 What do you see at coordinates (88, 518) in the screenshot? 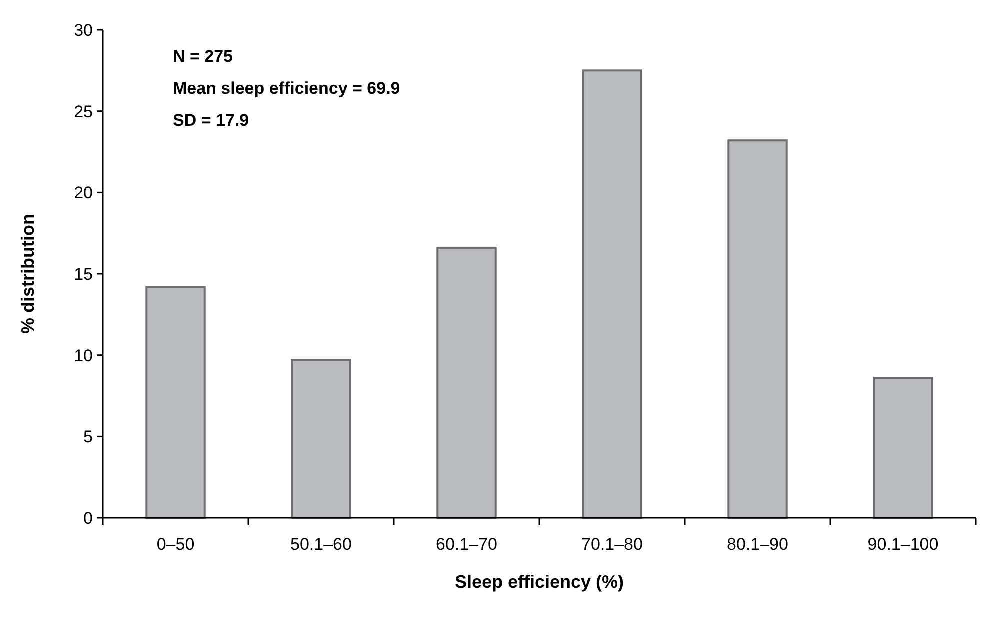
I see `y-tick-label: 0` at bounding box center [88, 518].